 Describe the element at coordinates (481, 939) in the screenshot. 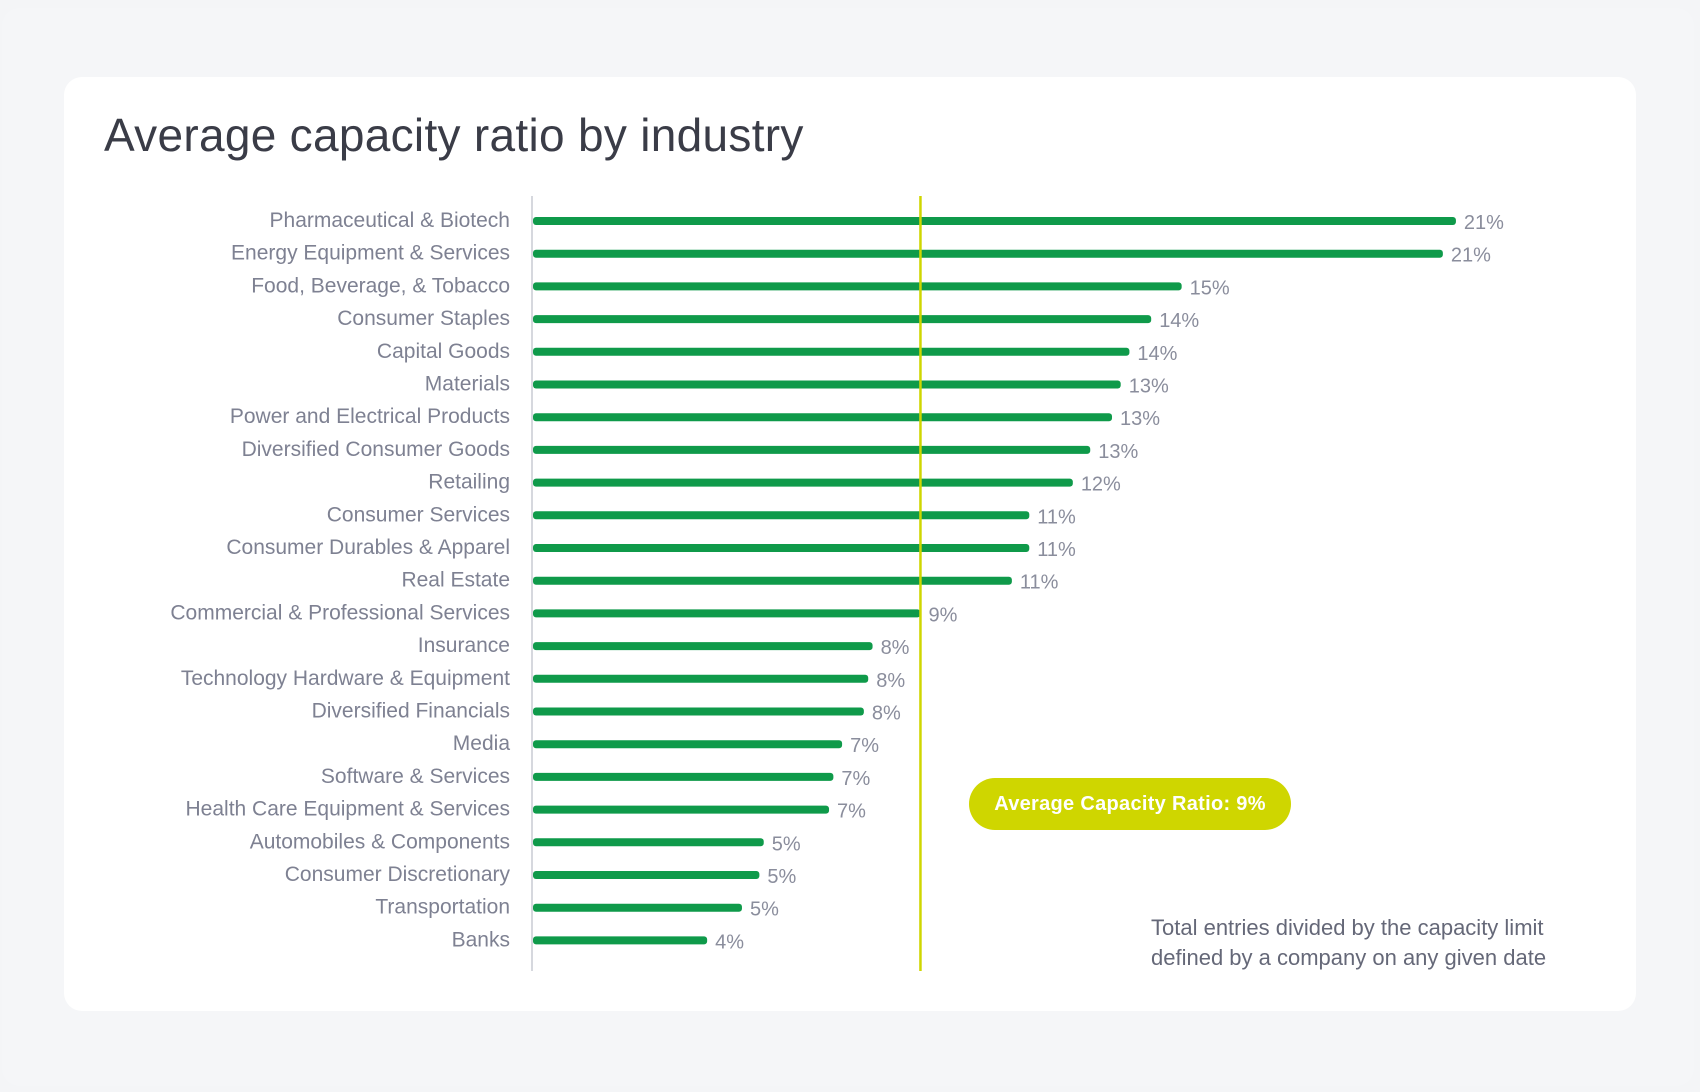

I see `category-label: Banks` at that location.